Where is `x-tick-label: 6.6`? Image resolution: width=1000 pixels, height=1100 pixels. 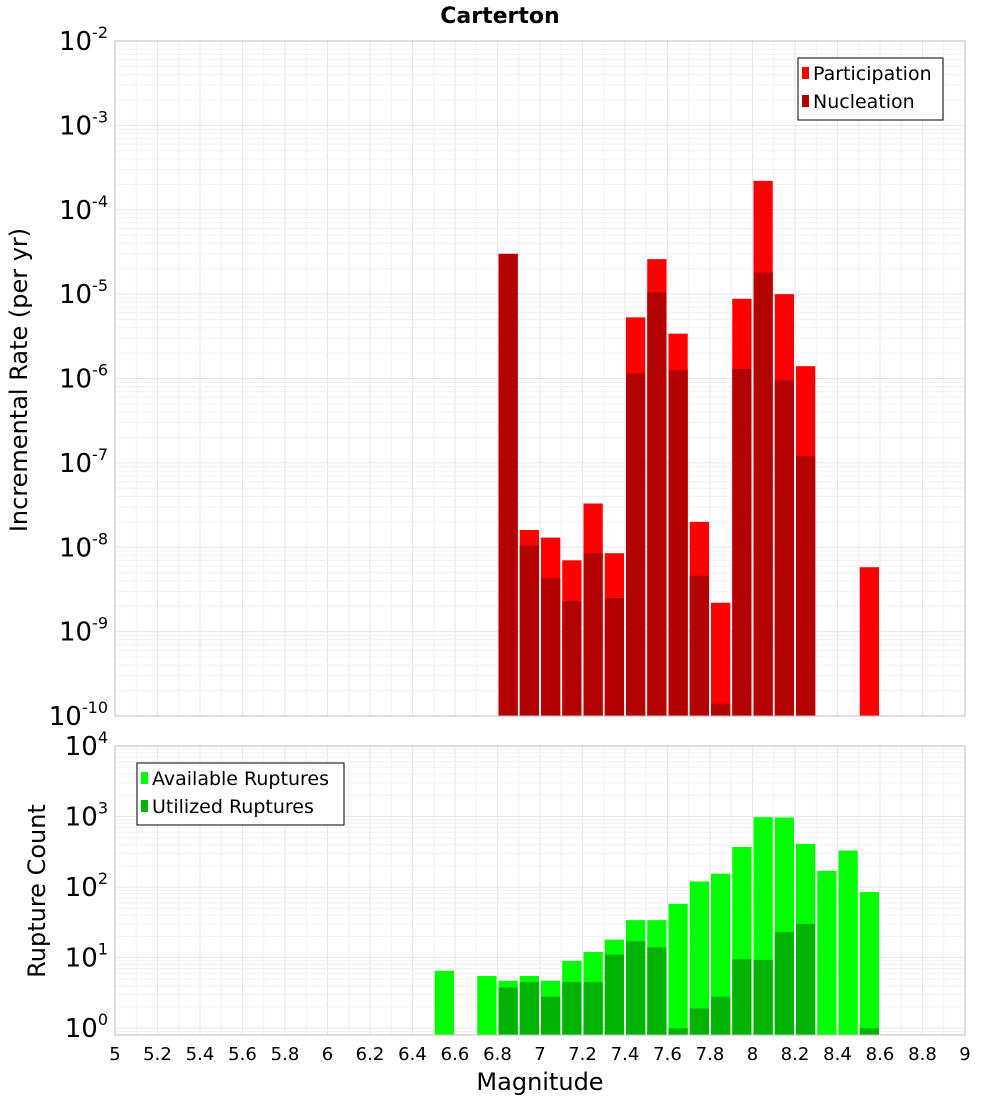 x-tick-label: 6.6 is located at coordinates (455, 1054).